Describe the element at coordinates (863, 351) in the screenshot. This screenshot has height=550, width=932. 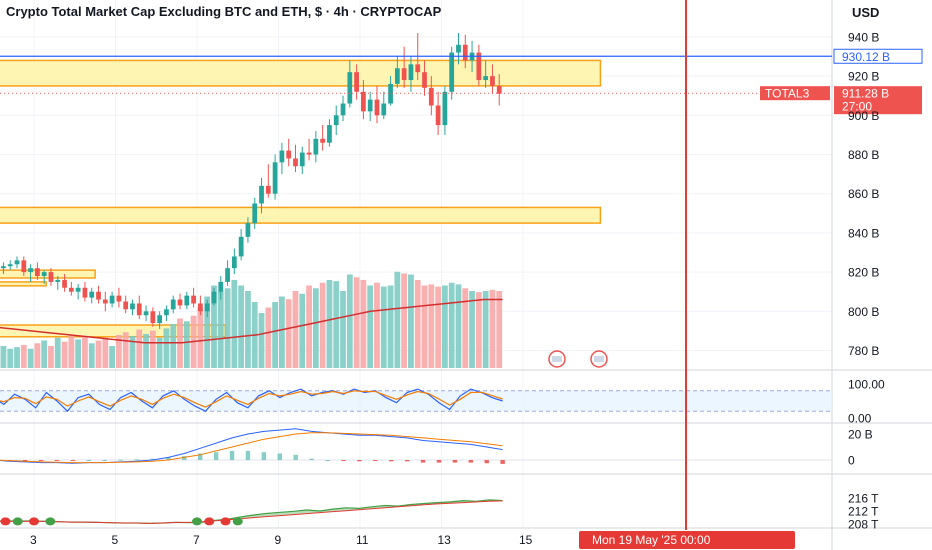
I see `price-axis-label: 780 B` at that location.